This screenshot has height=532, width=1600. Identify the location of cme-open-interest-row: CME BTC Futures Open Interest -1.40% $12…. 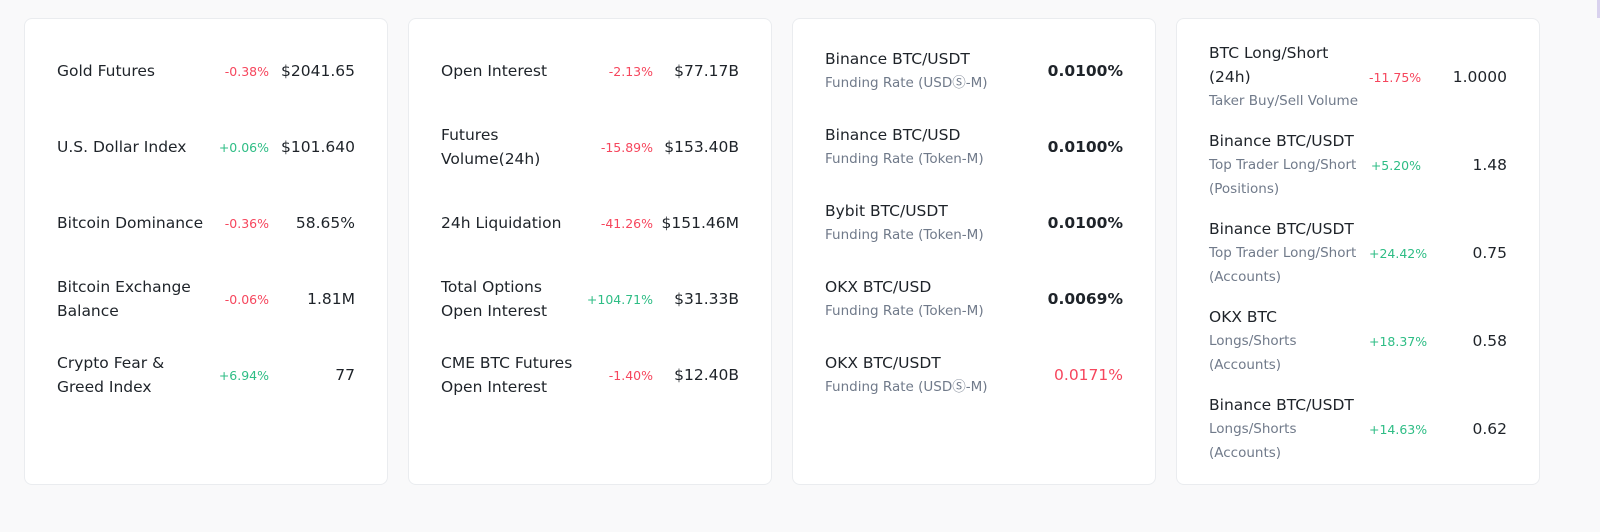
(590, 375).